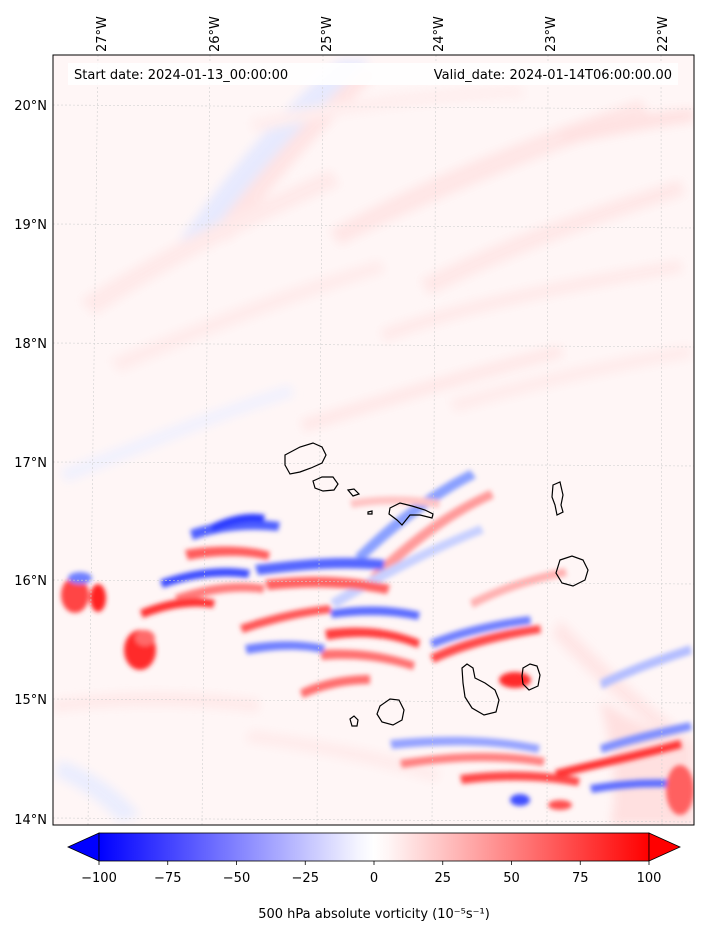 Image resolution: width=703 pixels, height=936 pixels. Describe the element at coordinates (373, 74) in the screenshot. I see `info-box-background` at that location.